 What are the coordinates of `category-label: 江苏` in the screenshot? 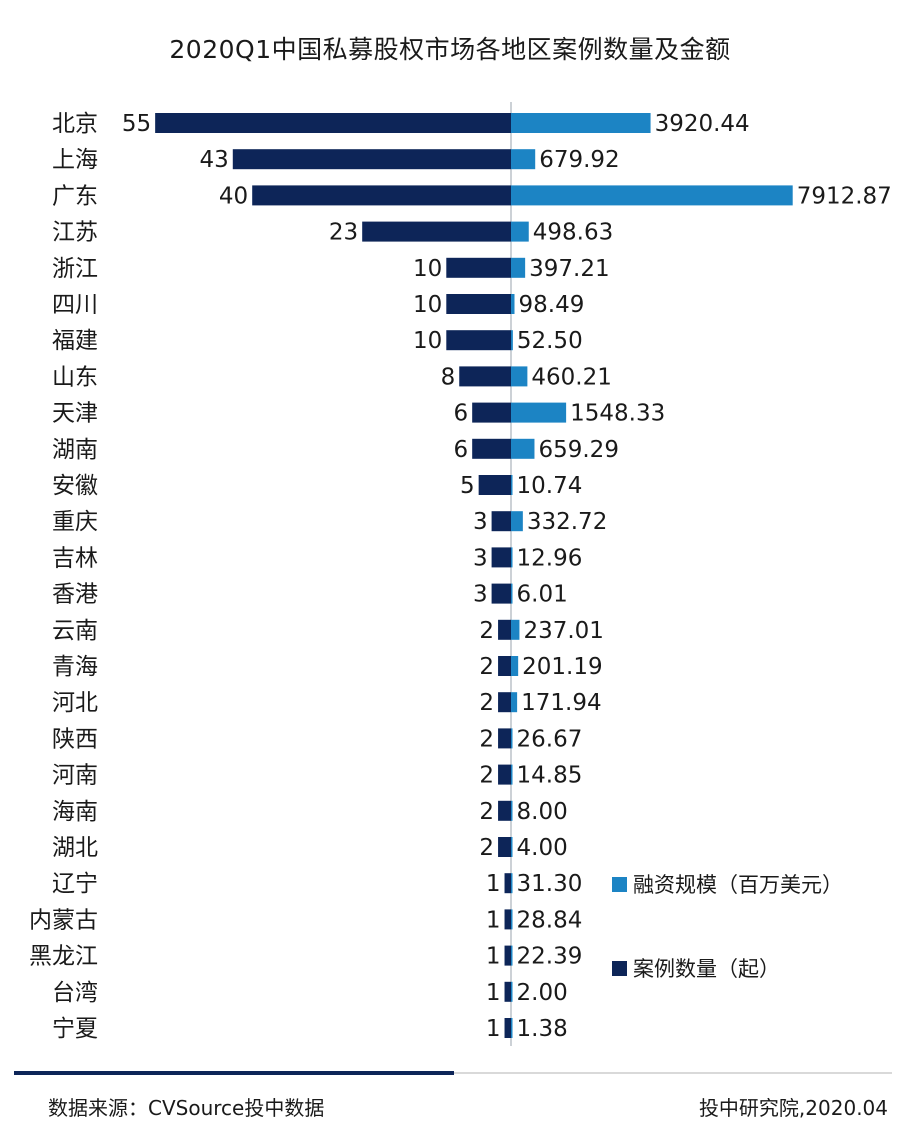 It's located at (75, 233).